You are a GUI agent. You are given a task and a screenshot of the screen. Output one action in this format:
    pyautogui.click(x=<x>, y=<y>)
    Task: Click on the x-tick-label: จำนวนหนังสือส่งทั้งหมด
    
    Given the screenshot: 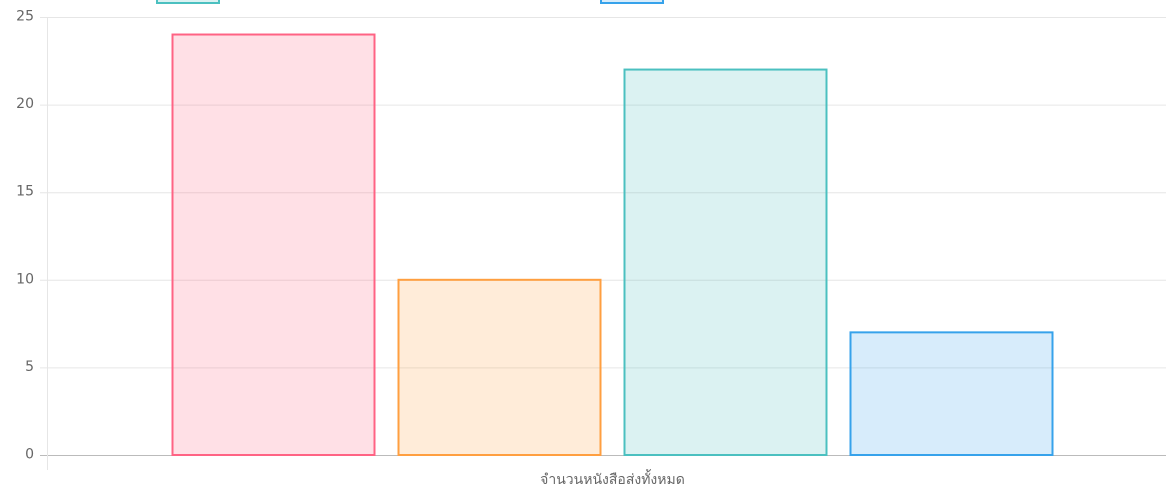 What is the action you would take?
    pyautogui.click(x=612, y=478)
    